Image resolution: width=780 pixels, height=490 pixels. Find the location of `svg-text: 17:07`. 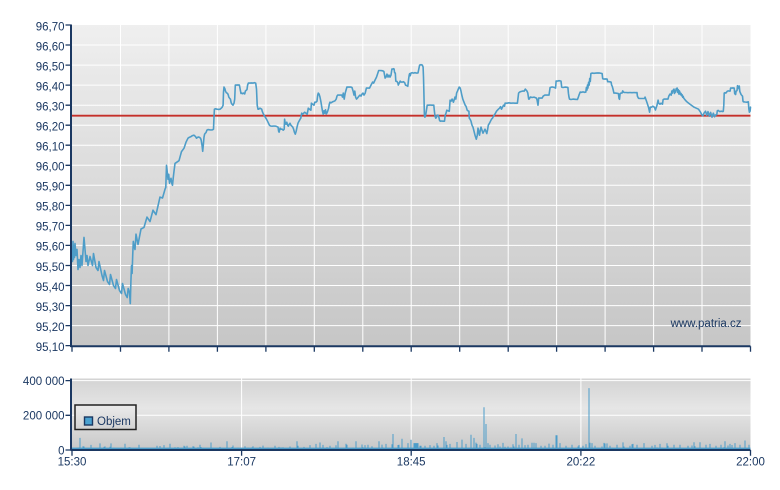

svg-text: 17:07 is located at coordinates (241, 463).